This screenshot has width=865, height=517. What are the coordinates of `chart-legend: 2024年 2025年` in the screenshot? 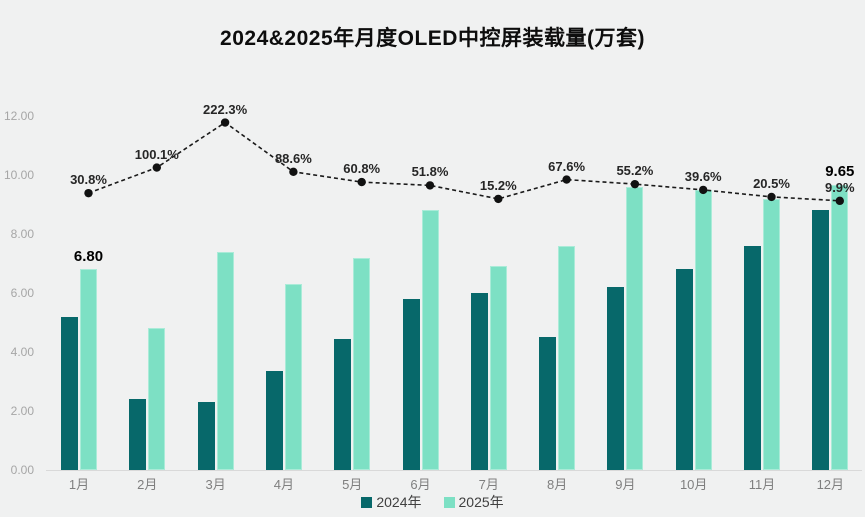 It's located at (432, 502).